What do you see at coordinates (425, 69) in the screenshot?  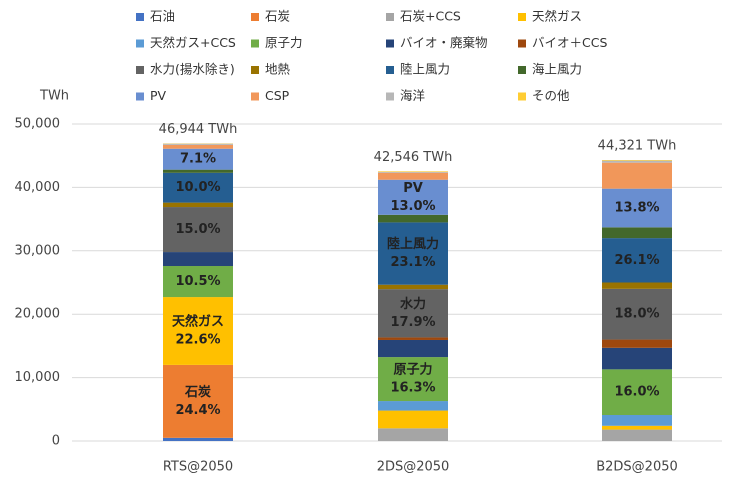 I see `legend-label: 陸上風力` at bounding box center [425, 69].